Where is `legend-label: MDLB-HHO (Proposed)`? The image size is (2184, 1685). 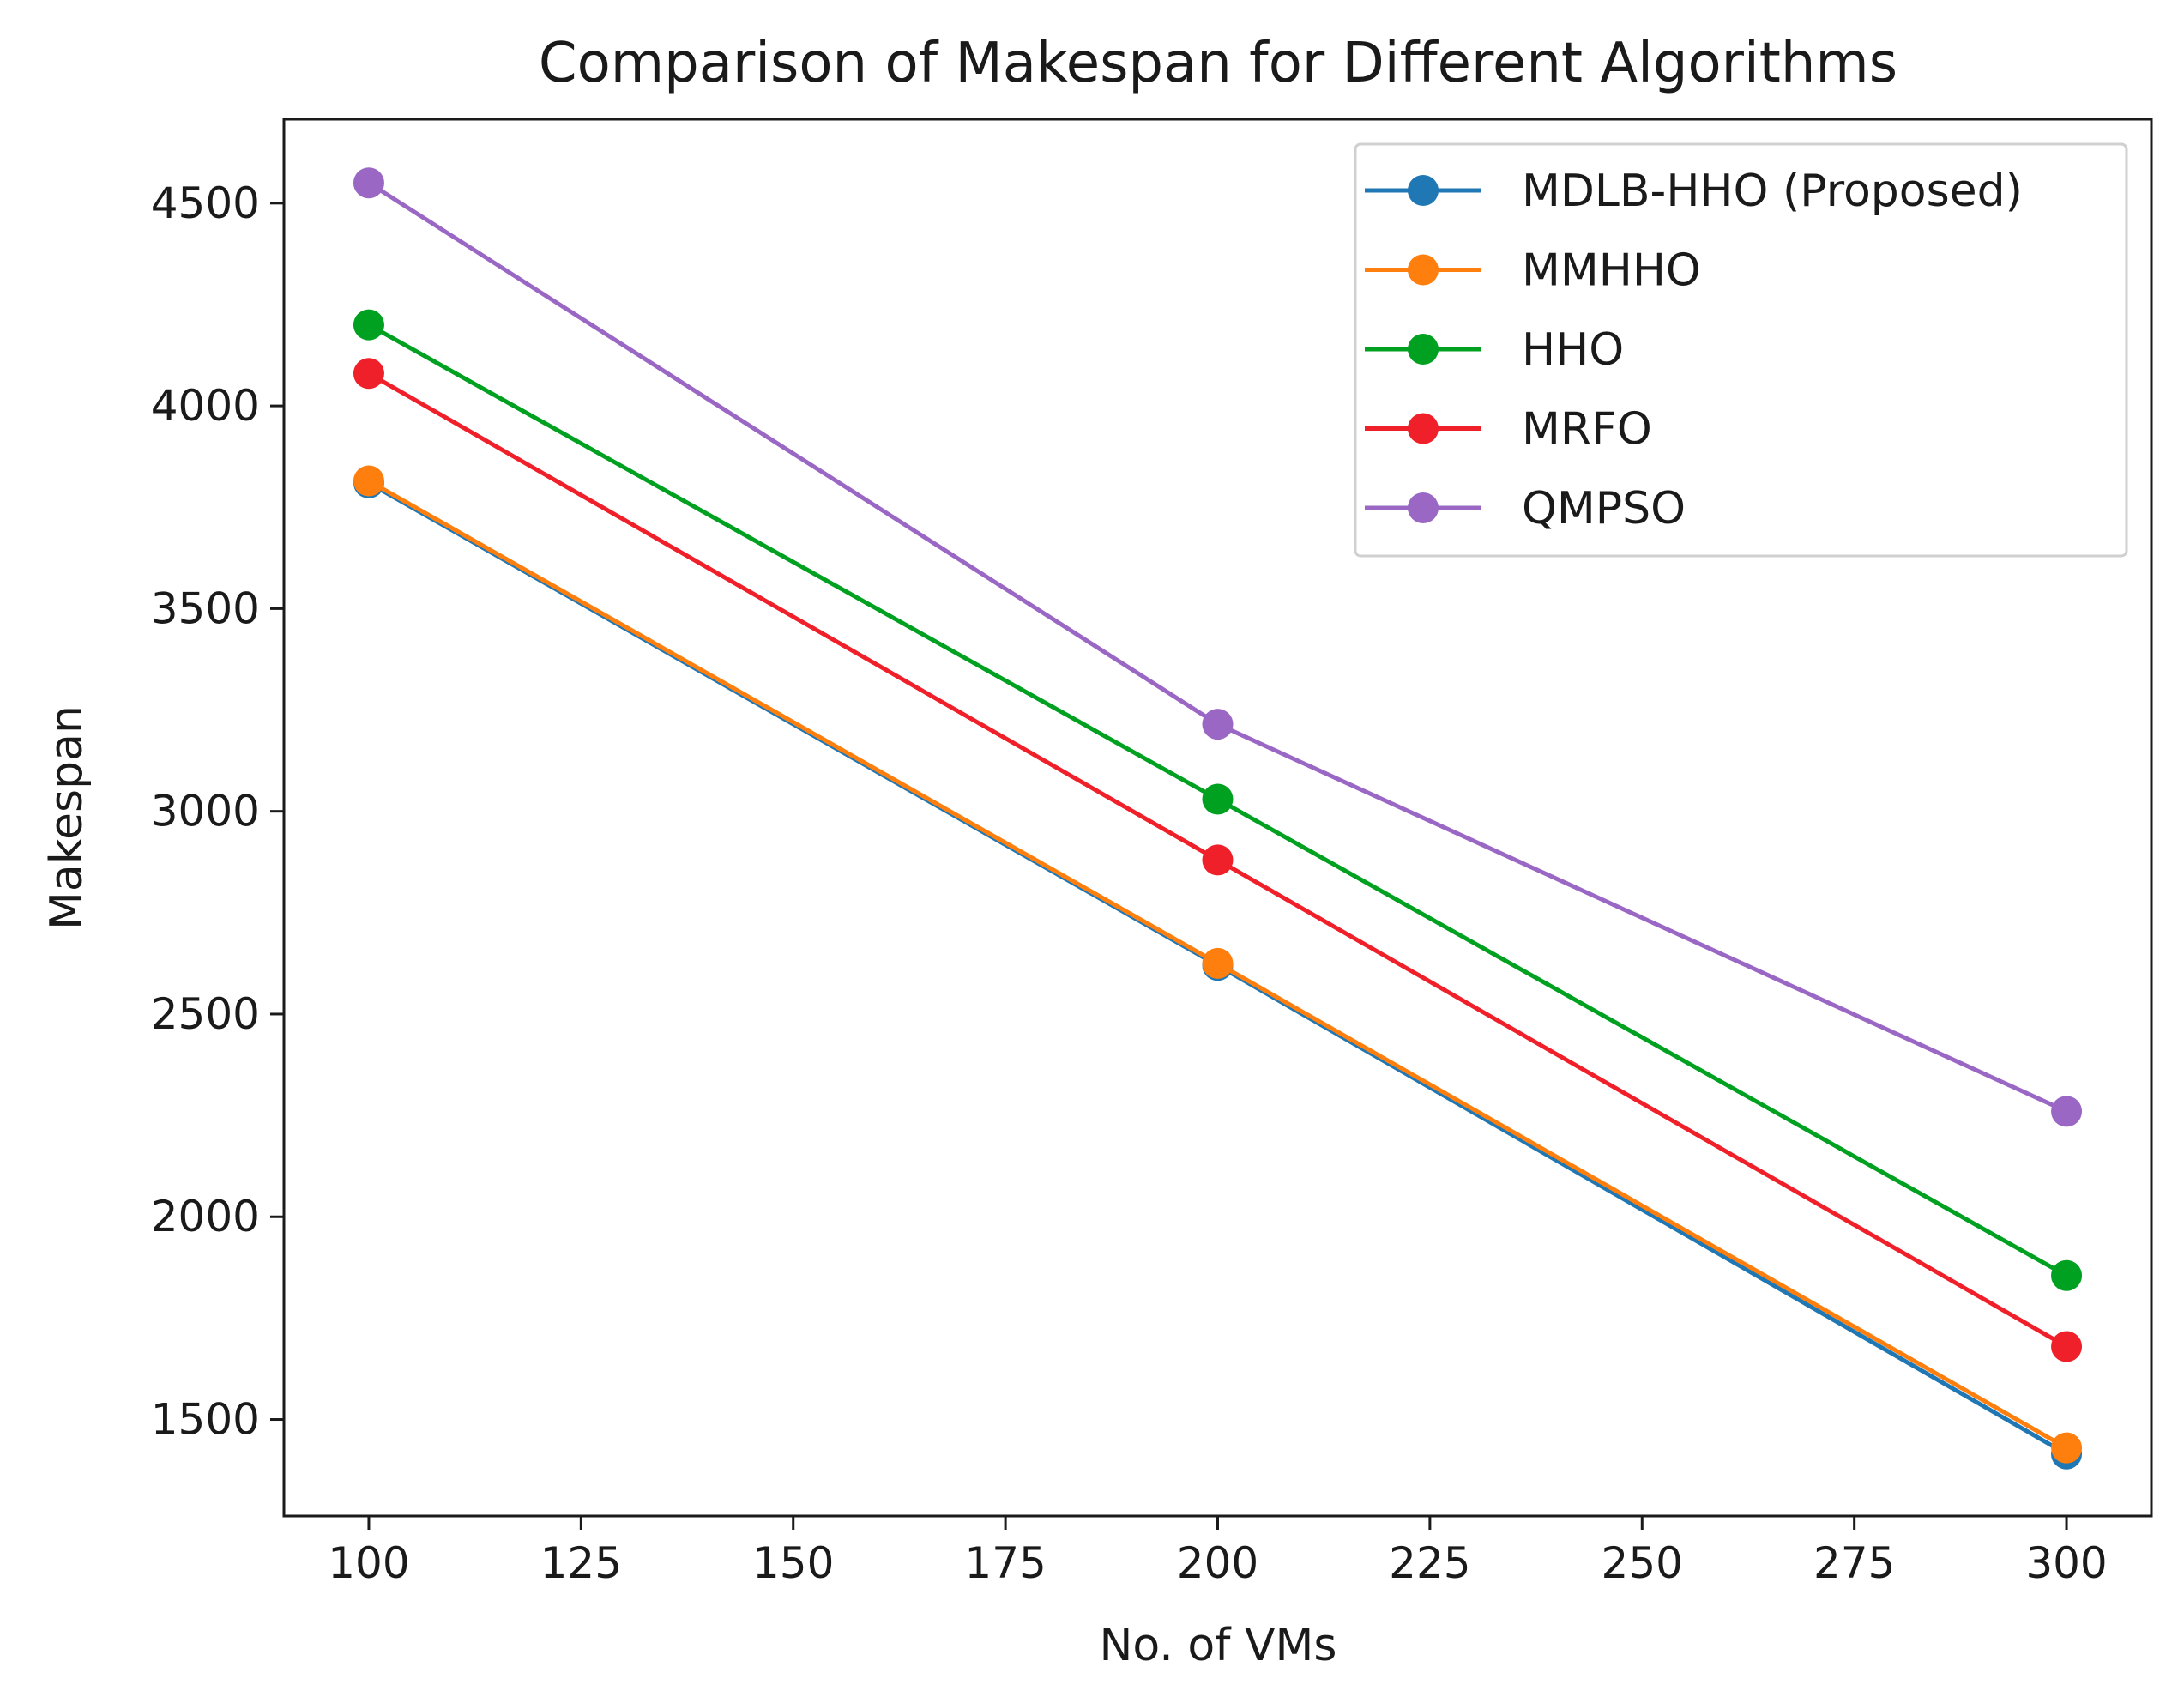
legend-label: MDLB-HHO (Proposed) is located at coordinates (1773, 191).